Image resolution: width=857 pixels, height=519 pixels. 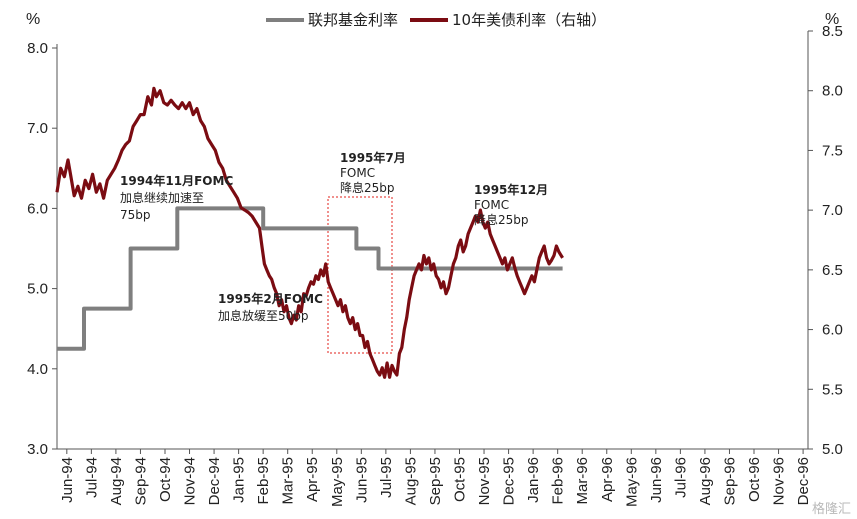 What do you see at coordinates (190, 481) in the screenshot?
I see `x-tick-label: Nov-94` at bounding box center [190, 481].